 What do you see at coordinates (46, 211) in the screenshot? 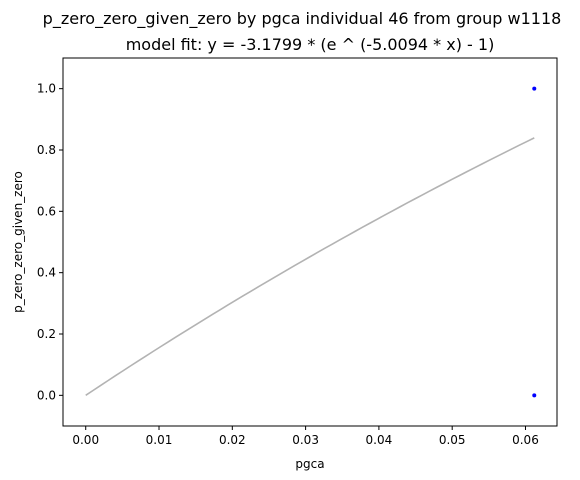
I see `y-tick-label: 0.6` at bounding box center [46, 211].